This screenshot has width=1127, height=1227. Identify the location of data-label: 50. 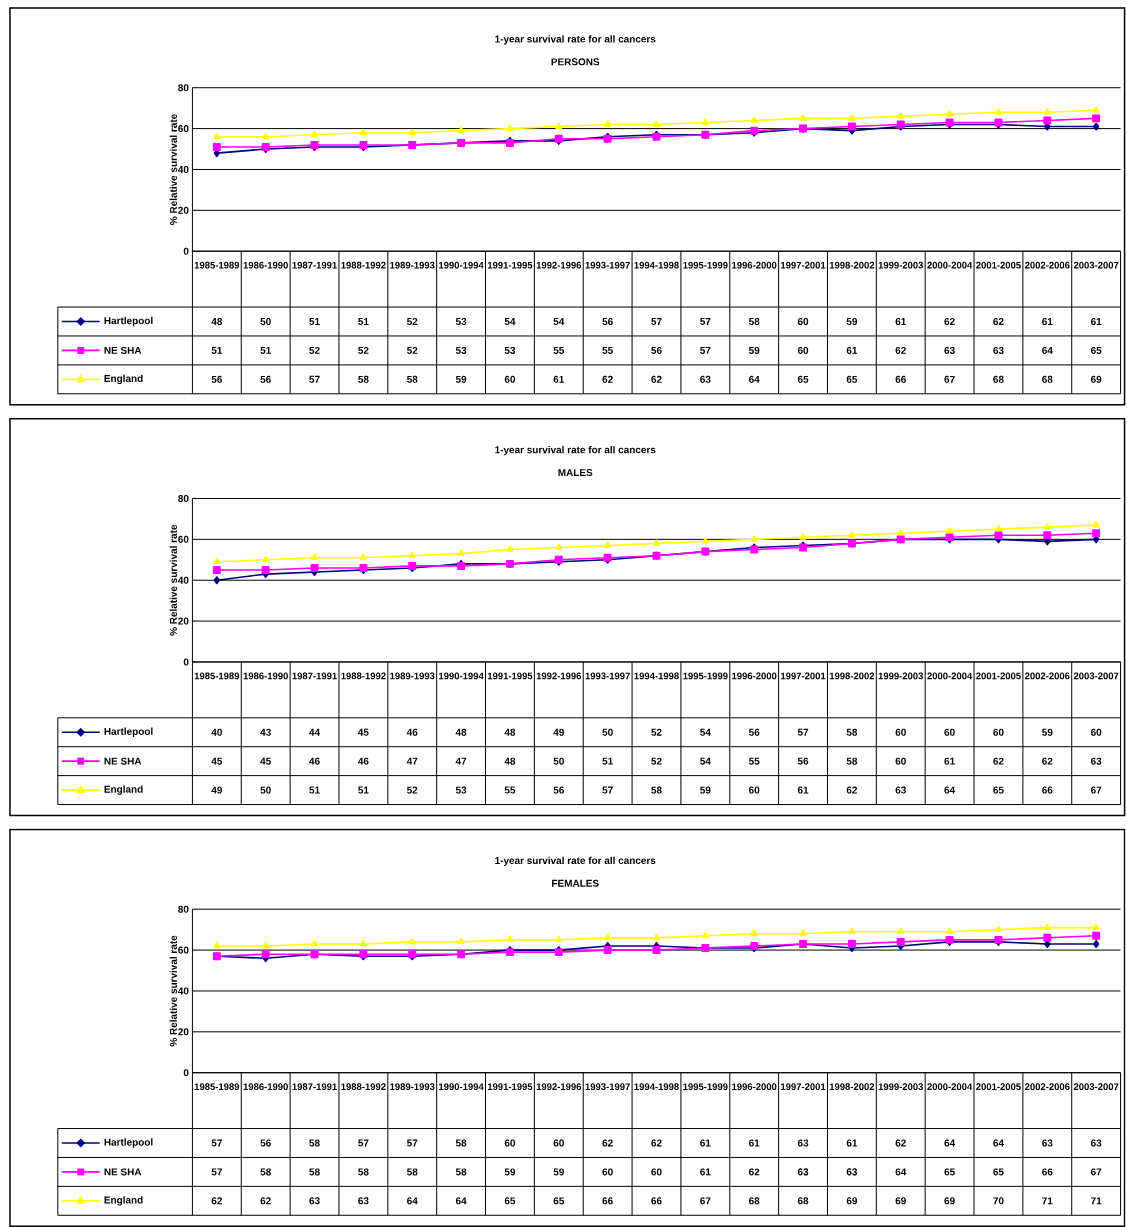
(266, 790).